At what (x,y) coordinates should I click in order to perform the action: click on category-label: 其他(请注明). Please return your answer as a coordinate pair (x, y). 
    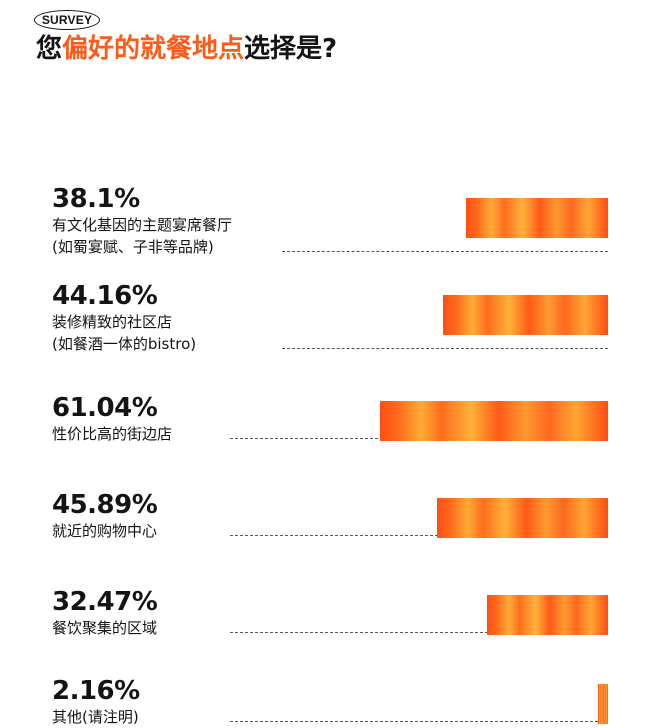
    Looking at the image, I should click on (95, 717).